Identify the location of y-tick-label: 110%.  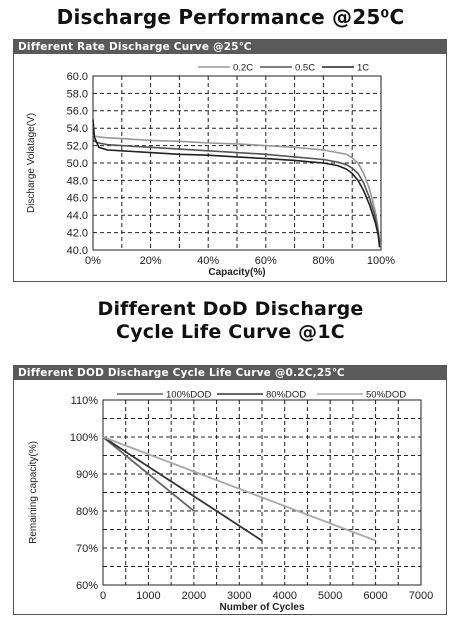
(85, 401).